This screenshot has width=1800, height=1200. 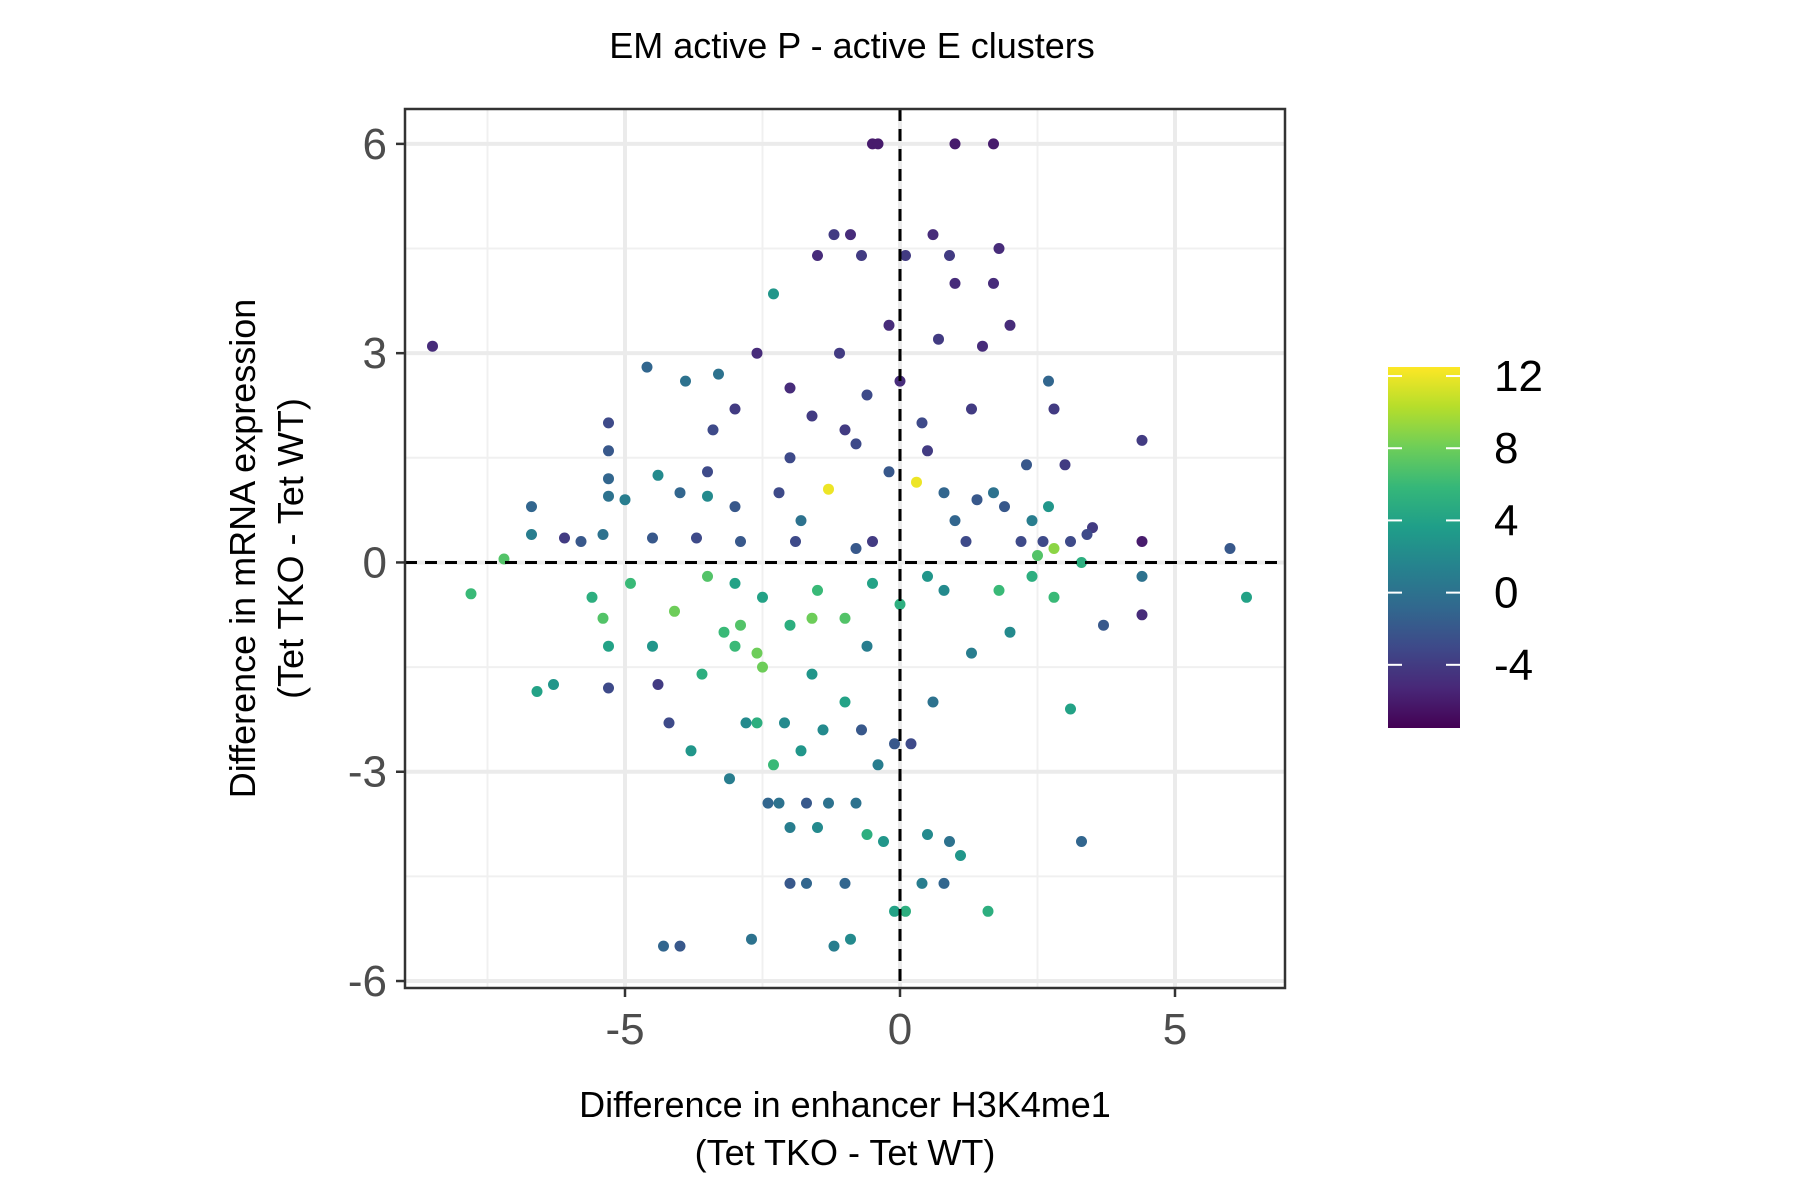 What do you see at coordinates (852, 45) in the screenshot?
I see `chart-title: EM active P - active E clusters` at bounding box center [852, 45].